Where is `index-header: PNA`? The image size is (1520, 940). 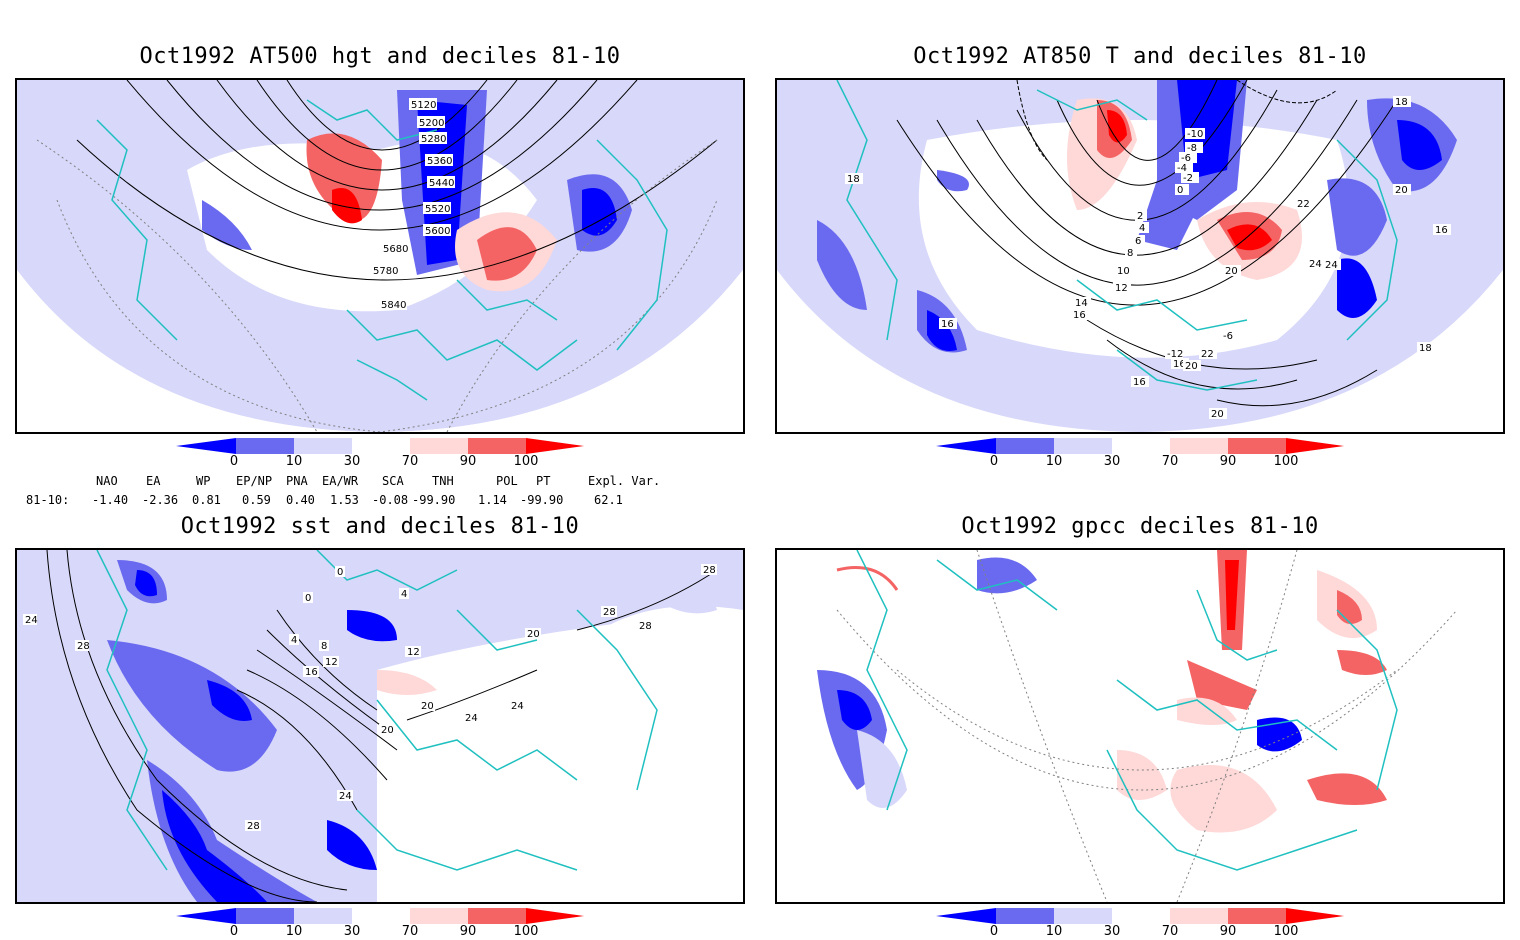
index-header: PNA is located at coordinates (297, 481).